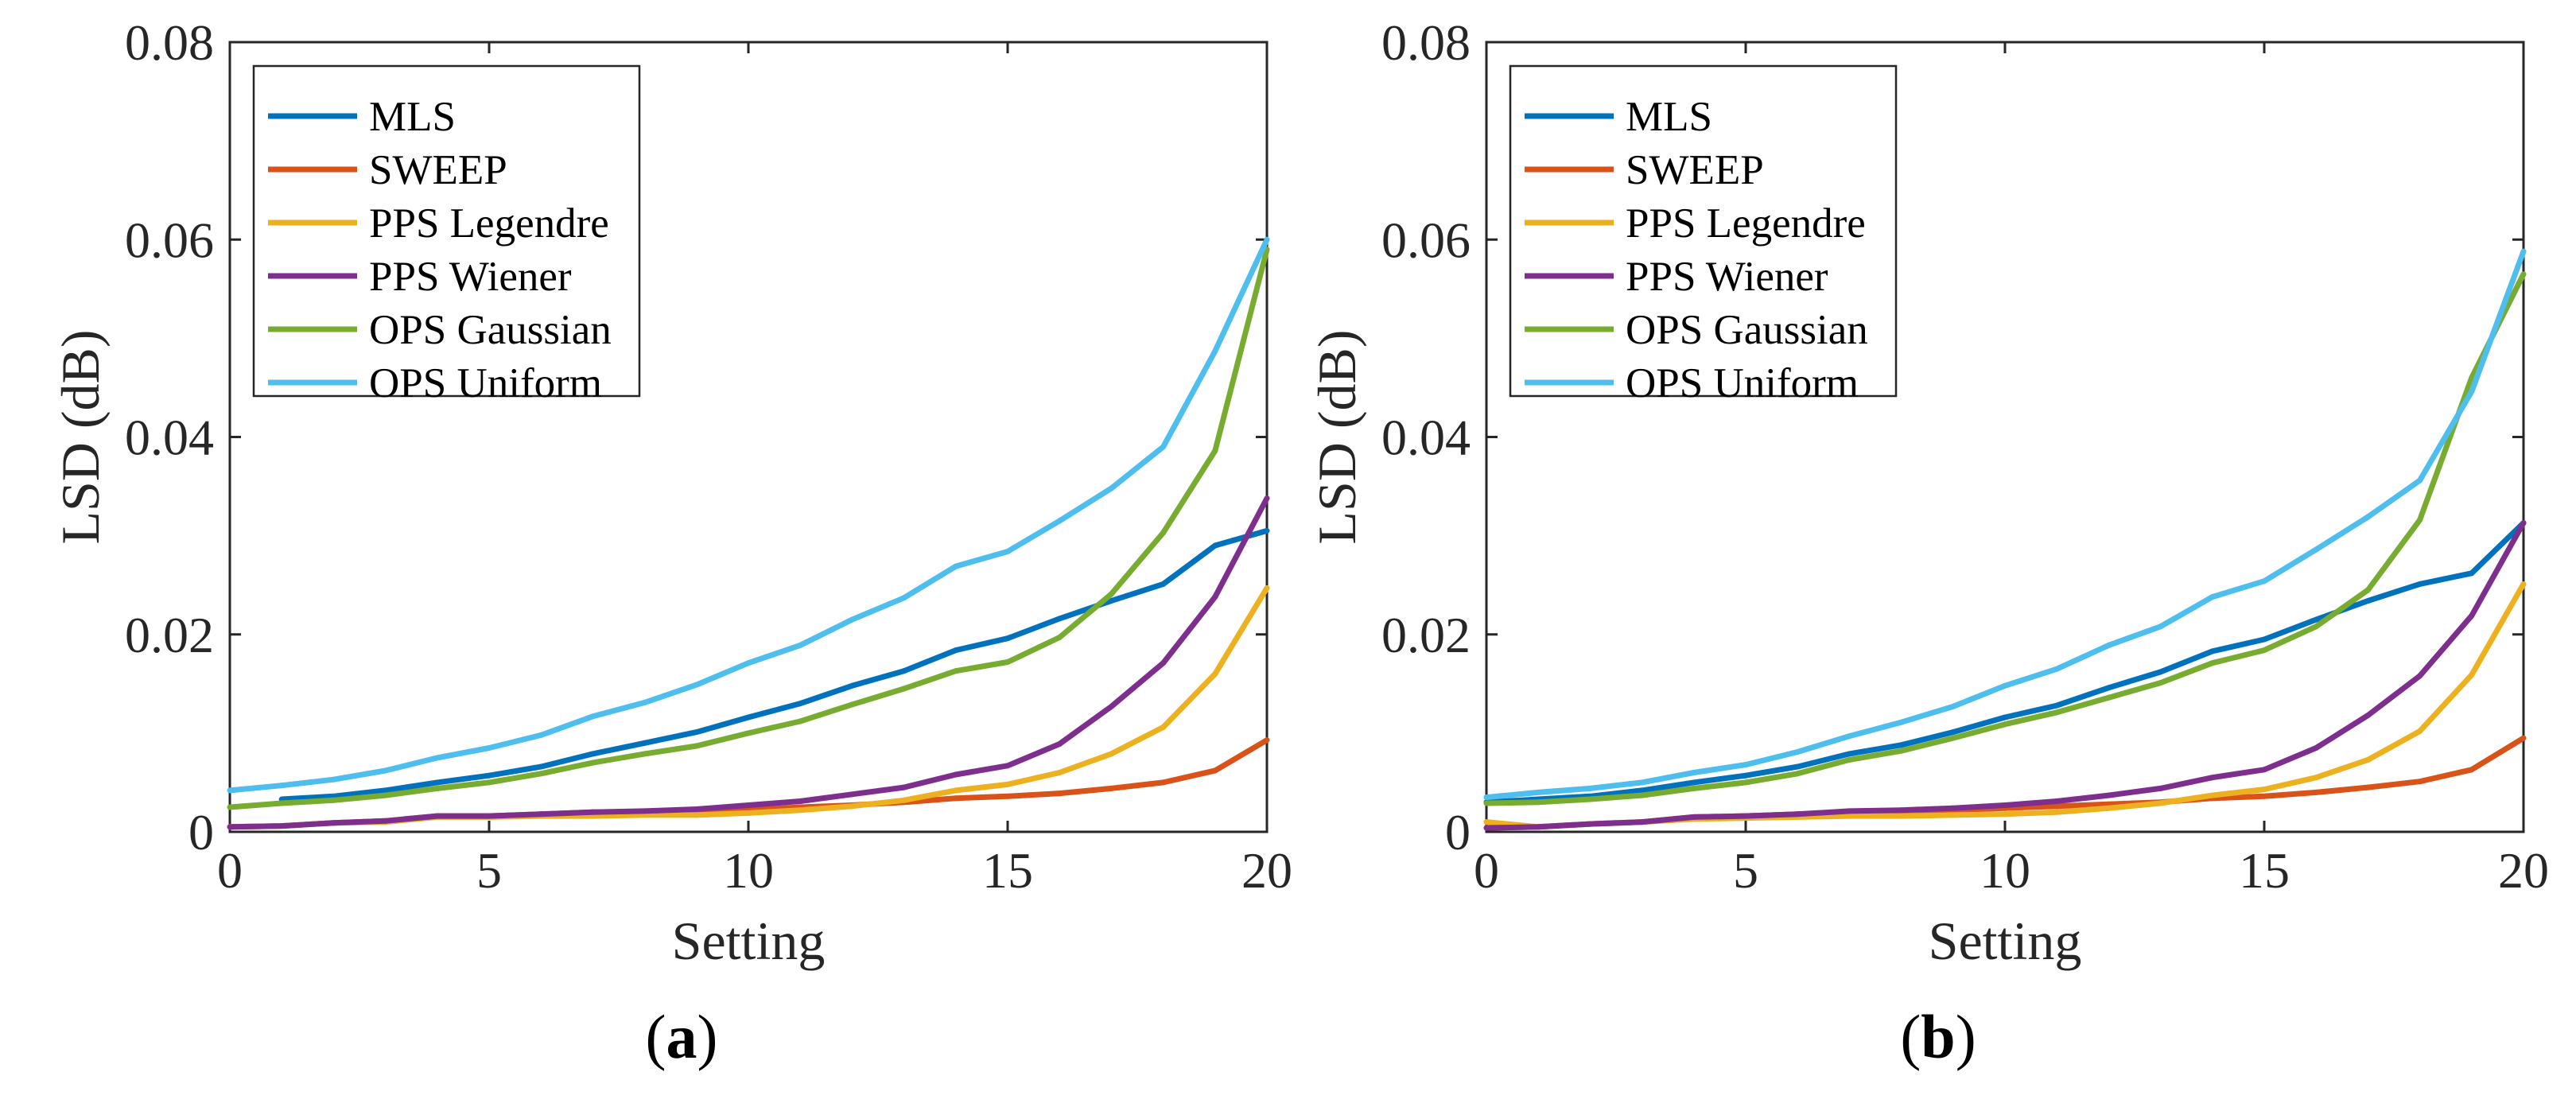 This screenshot has width=2576, height=1107. Describe the element at coordinates (681, 1036) in the screenshot. I see `panel-label-letter: a` at that location.